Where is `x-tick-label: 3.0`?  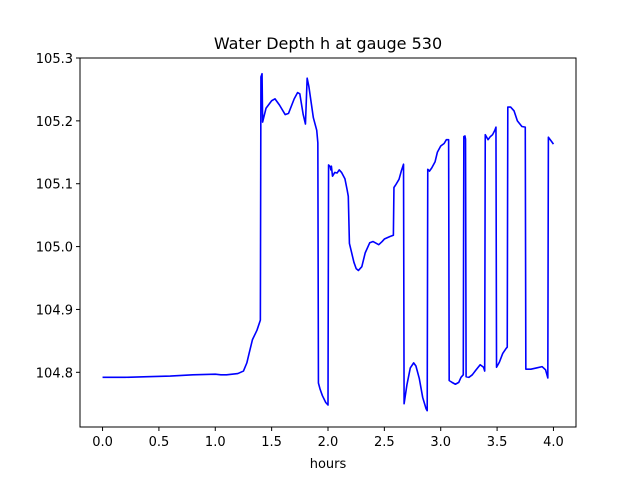
x-tick-label: 3.0 is located at coordinates (440, 442).